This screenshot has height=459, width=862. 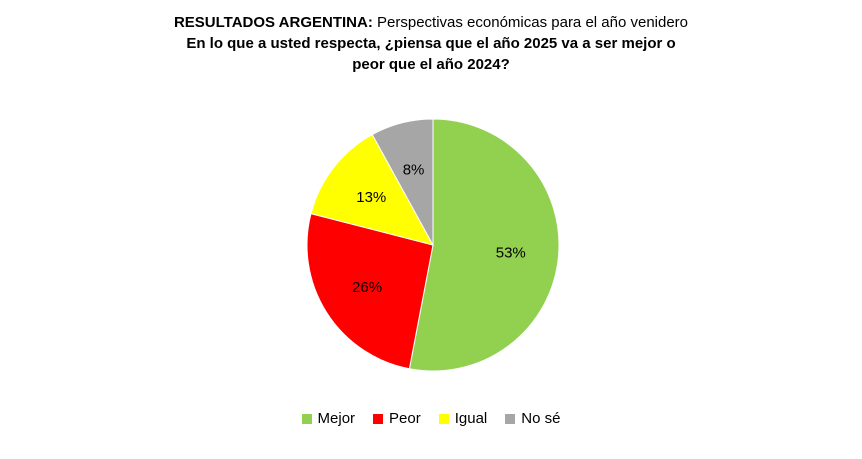 I want to click on pie-data-label-3: 8%, so click(x=414, y=169).